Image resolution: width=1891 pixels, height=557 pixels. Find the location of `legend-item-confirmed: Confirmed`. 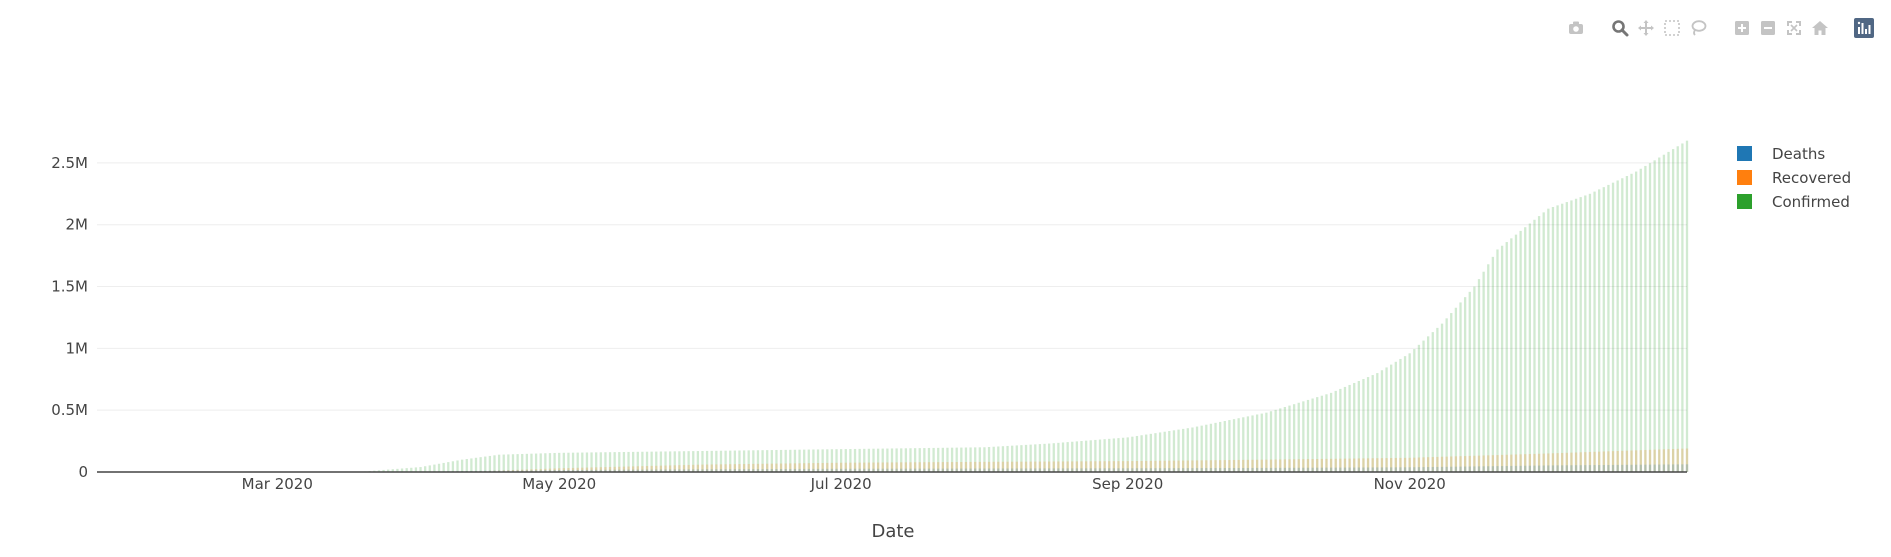

legend-item-confirmed: Confirmed is located at coordinates (1793, 202).